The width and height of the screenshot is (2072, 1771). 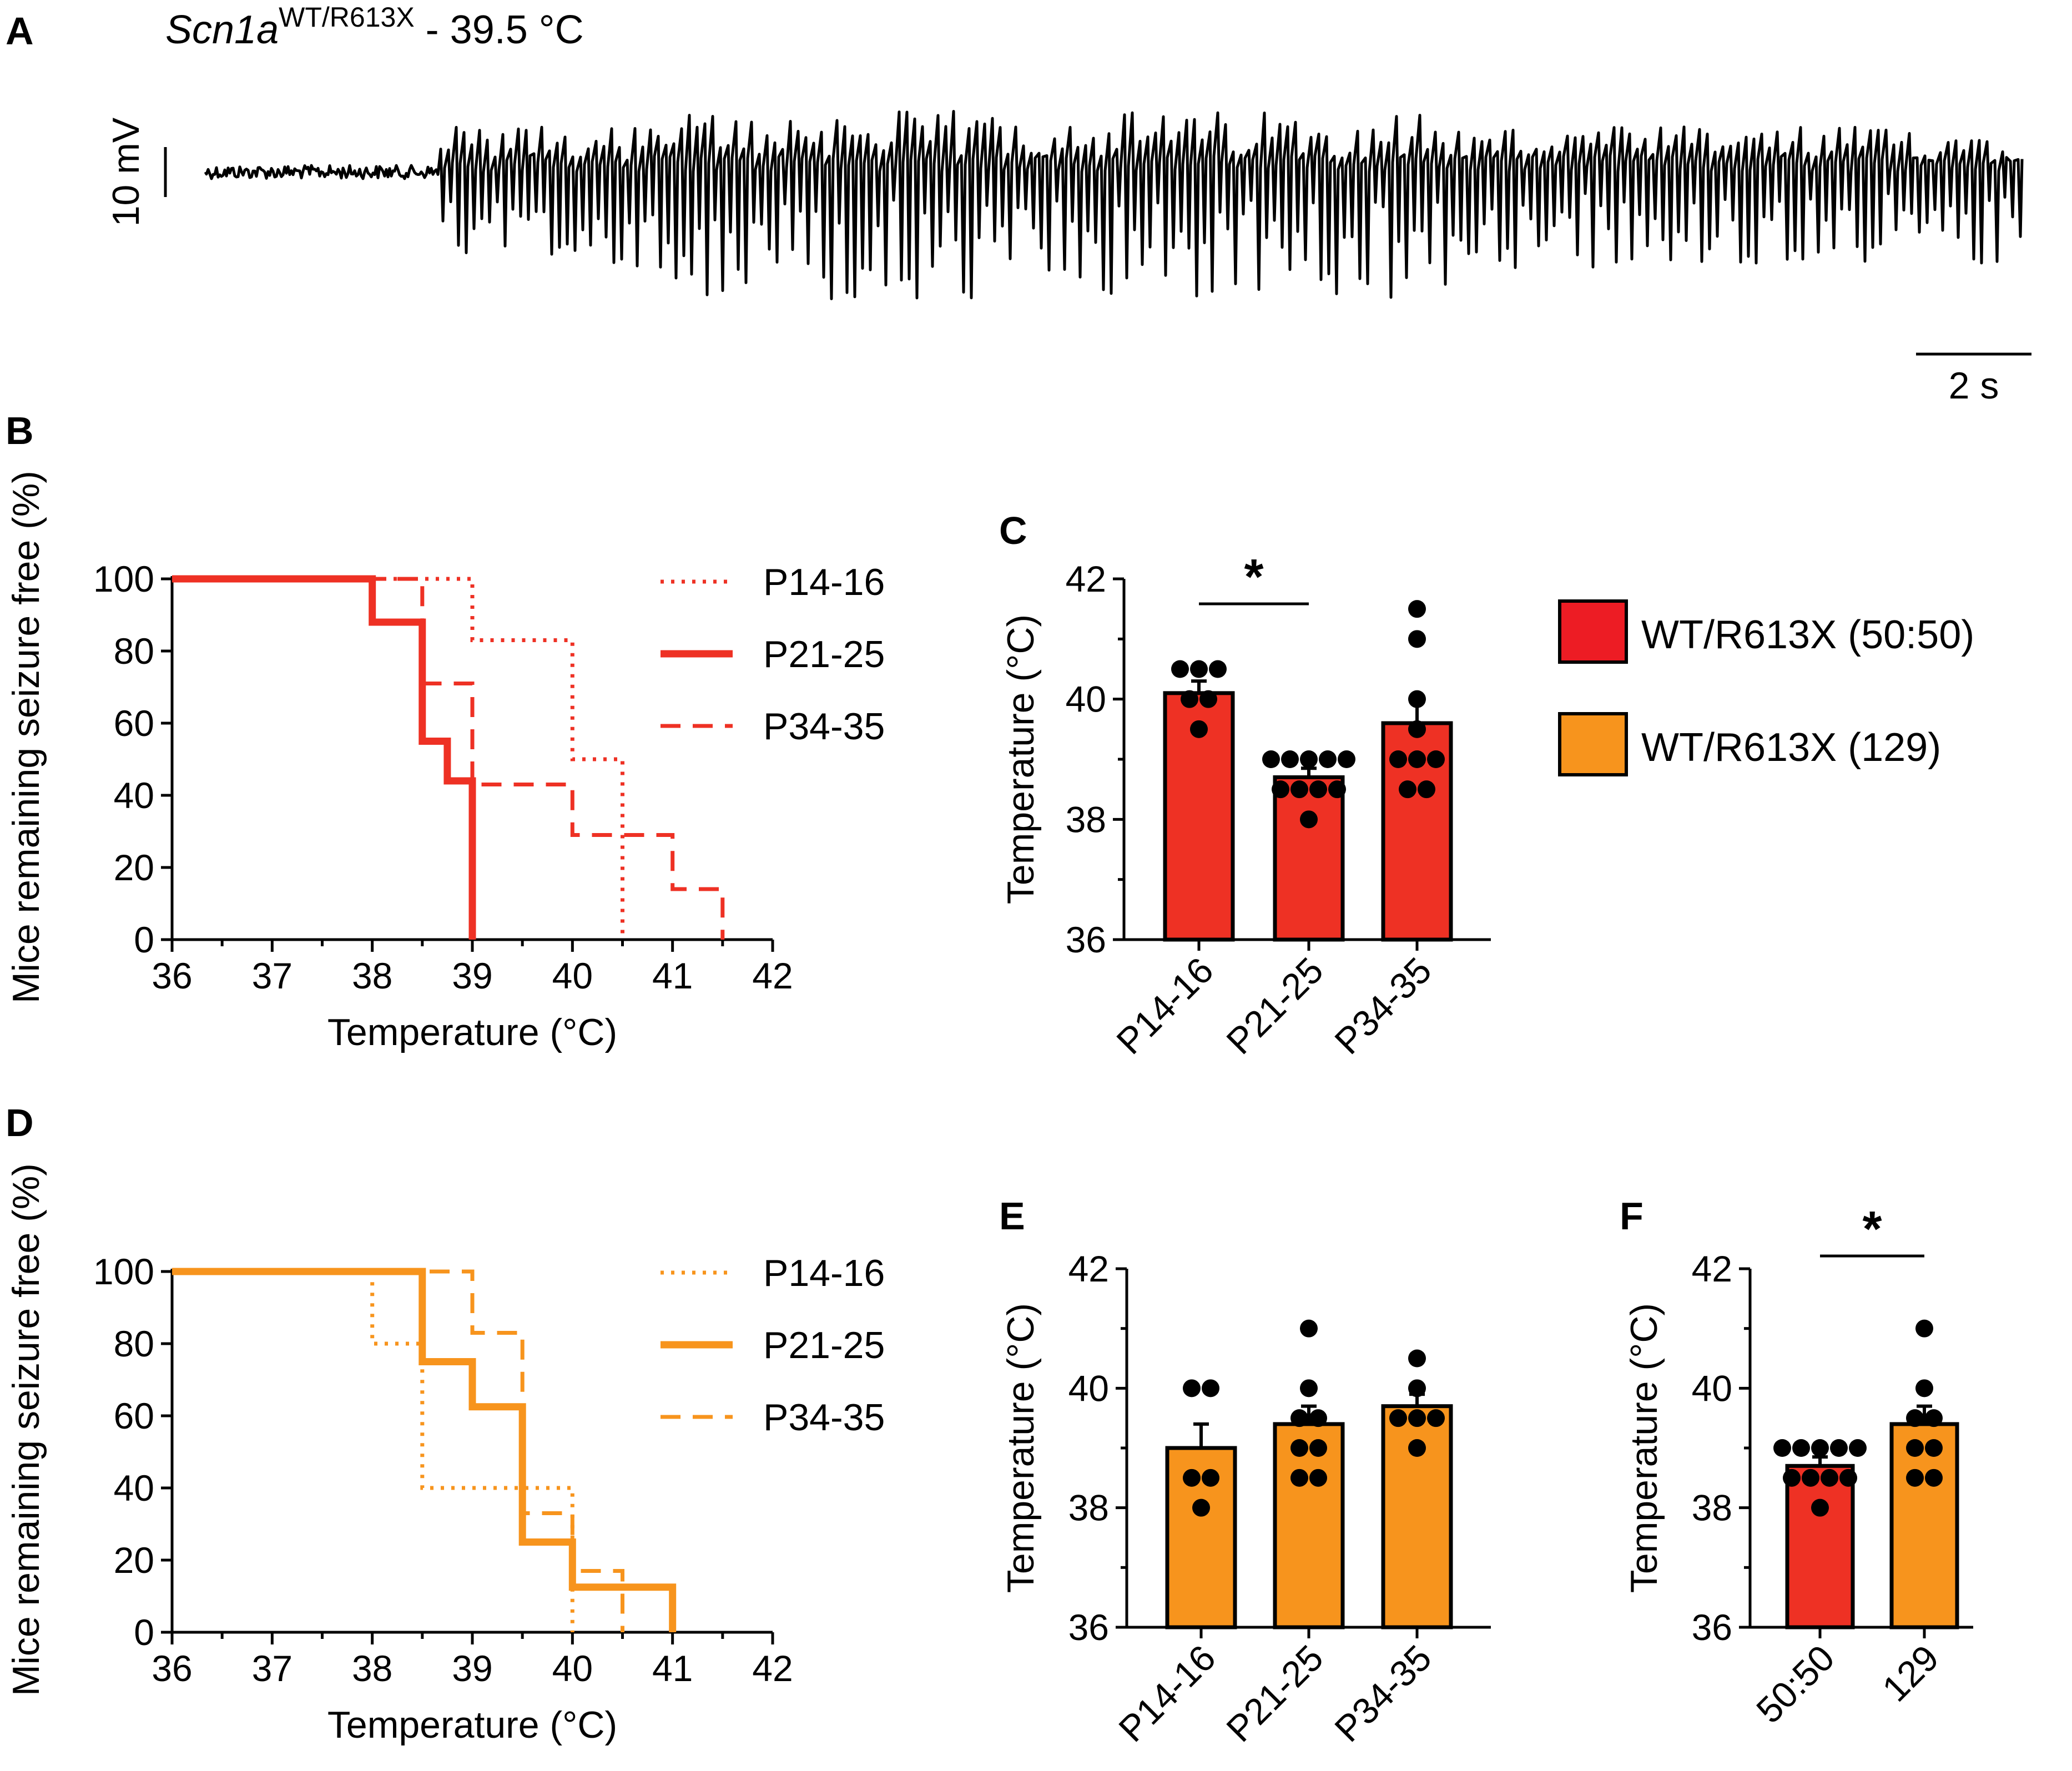 I want to click on voltage-scale-label: 10 mV, so click(x=126, y=171).